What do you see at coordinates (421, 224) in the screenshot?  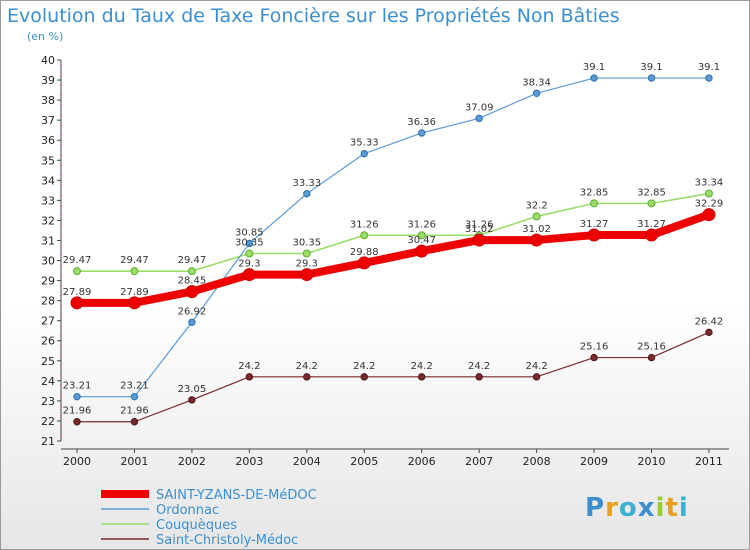 I see `data-label: 31.26` at bounding box center [421, 224].